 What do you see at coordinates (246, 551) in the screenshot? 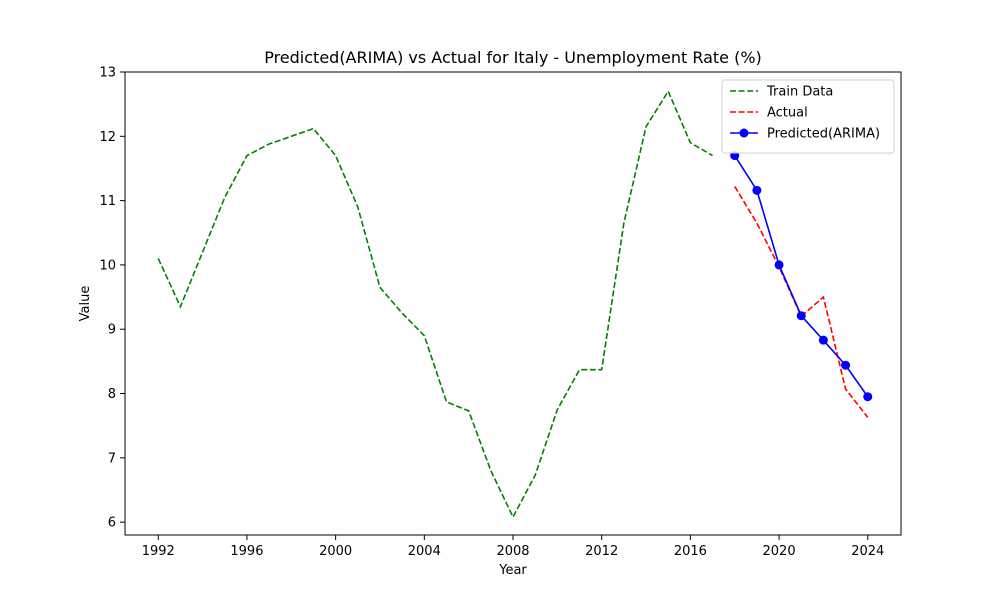
I see `x-tick-label: 1996` at bounding box center [246, 551].